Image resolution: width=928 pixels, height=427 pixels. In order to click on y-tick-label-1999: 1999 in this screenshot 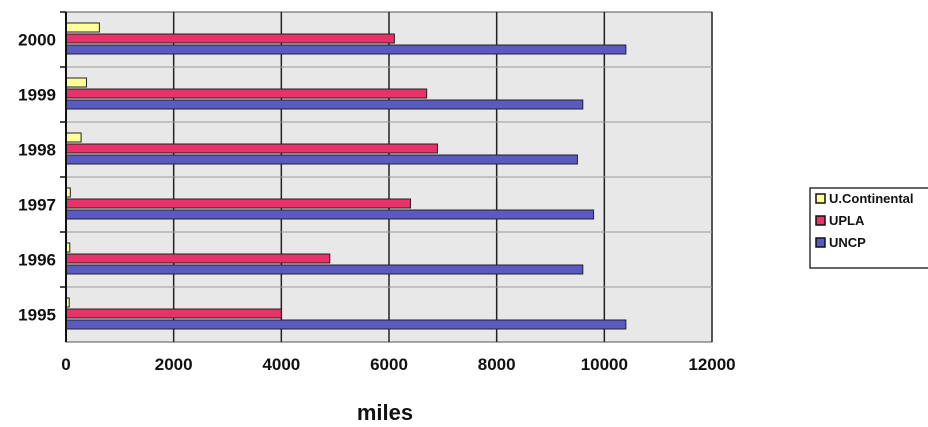, I will do `click(37, 95)`.